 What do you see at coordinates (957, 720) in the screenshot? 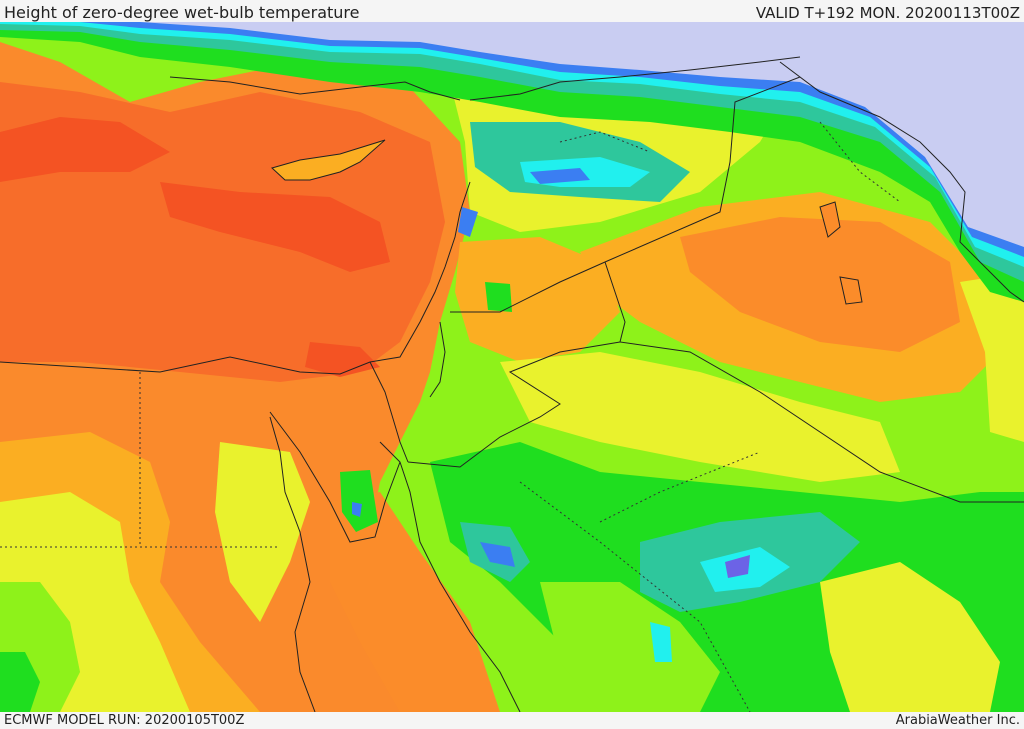
I see `credit-label: ArabiaWeather Inc.` at bounding box center [957, 720].